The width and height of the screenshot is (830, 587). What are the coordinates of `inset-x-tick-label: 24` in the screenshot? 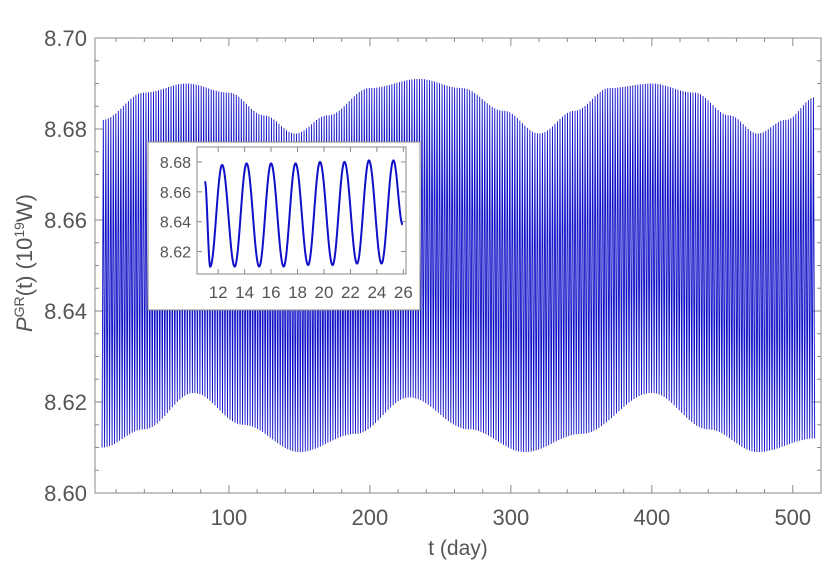 It's located at (376, 292).